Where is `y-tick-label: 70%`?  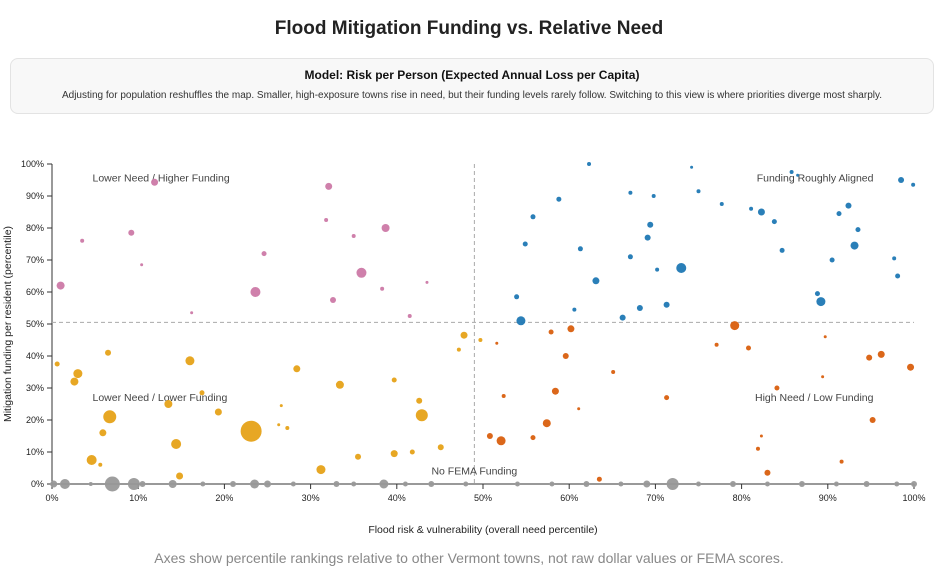 y-tick-label: 70% is located at coordinates (35, 260).